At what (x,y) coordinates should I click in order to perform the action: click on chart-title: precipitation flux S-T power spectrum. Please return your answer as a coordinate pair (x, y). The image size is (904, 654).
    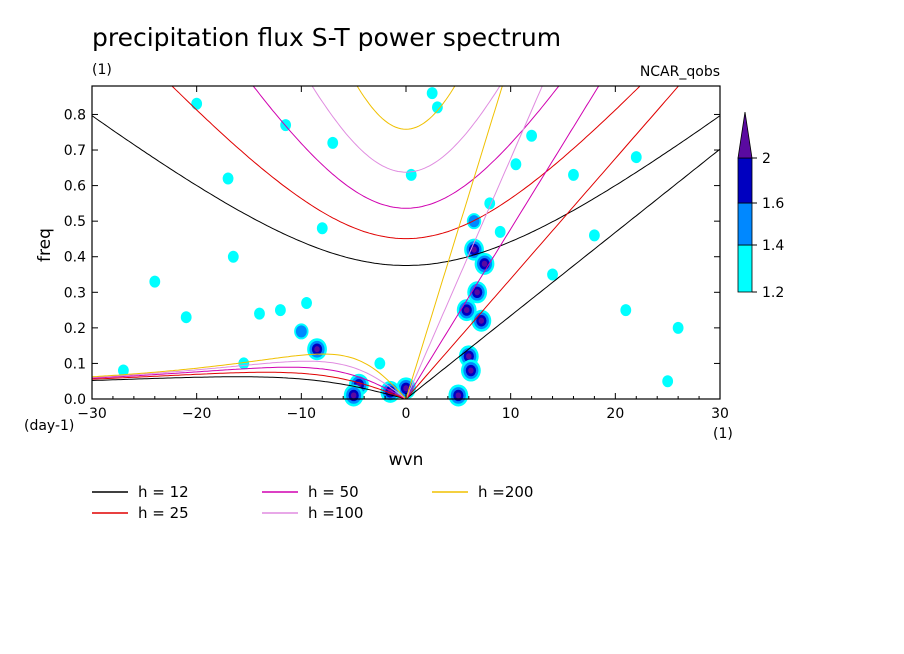
    Looking at the image, I should click on (326, 37).